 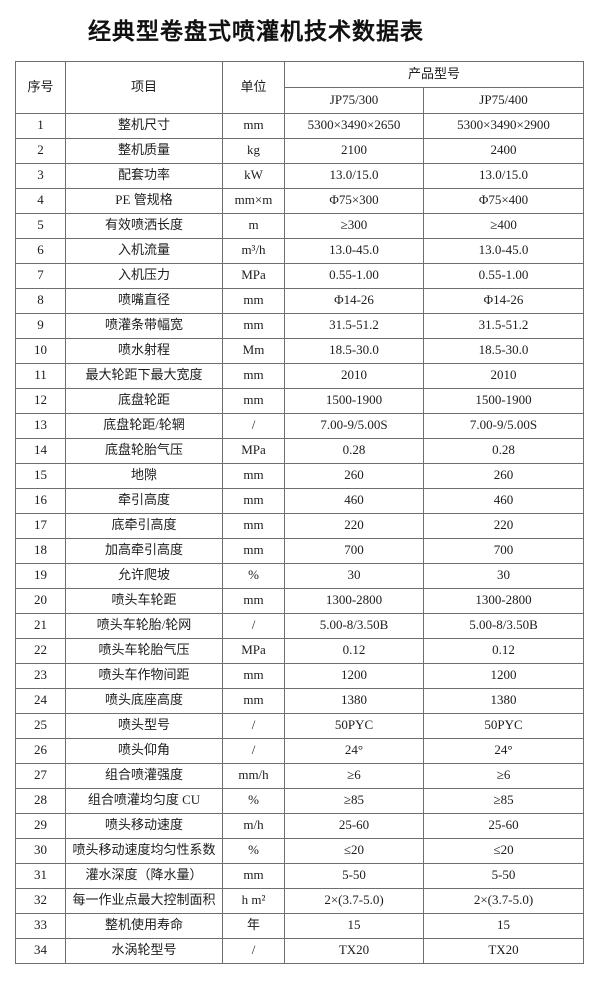 I want to click on row-item-label: PE 管规格, so click(x=144, y=200).